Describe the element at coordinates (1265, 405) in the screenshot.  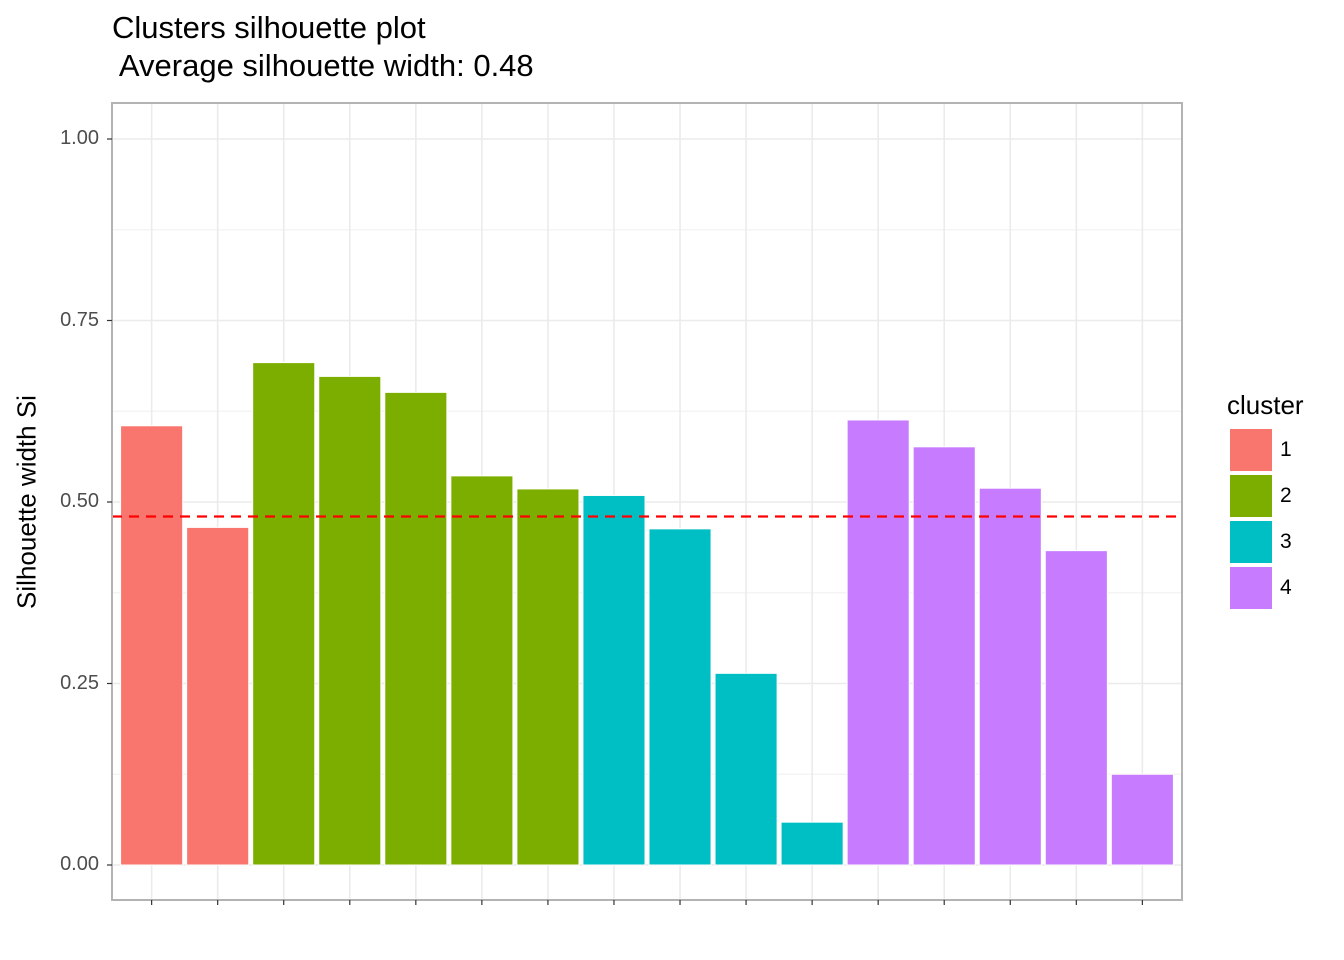
I see `legend-title: cluster` at that location.